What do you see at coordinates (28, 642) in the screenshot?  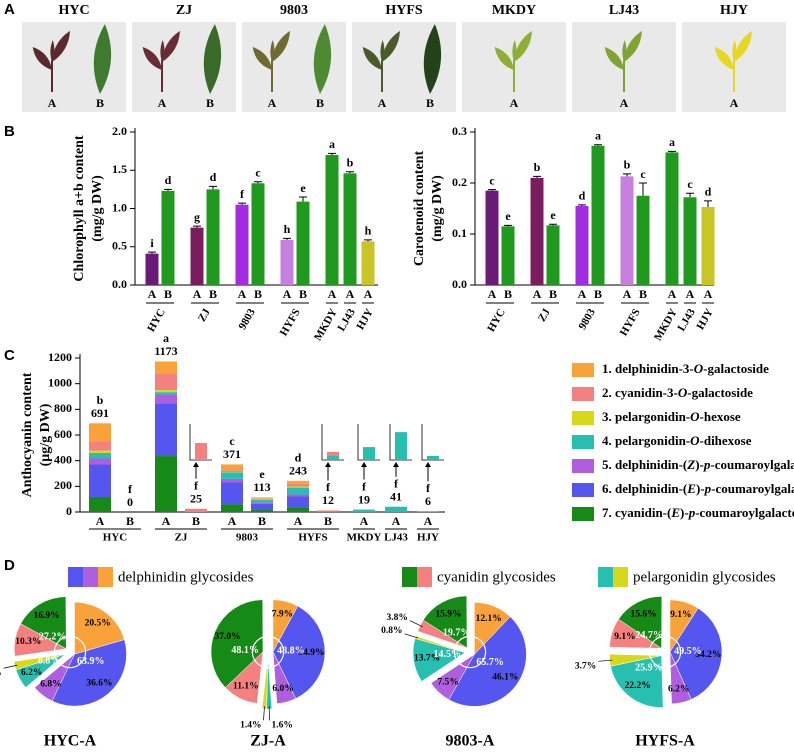 I see `slice-percent-label: 10.3%` at bounding box center [28, 642].